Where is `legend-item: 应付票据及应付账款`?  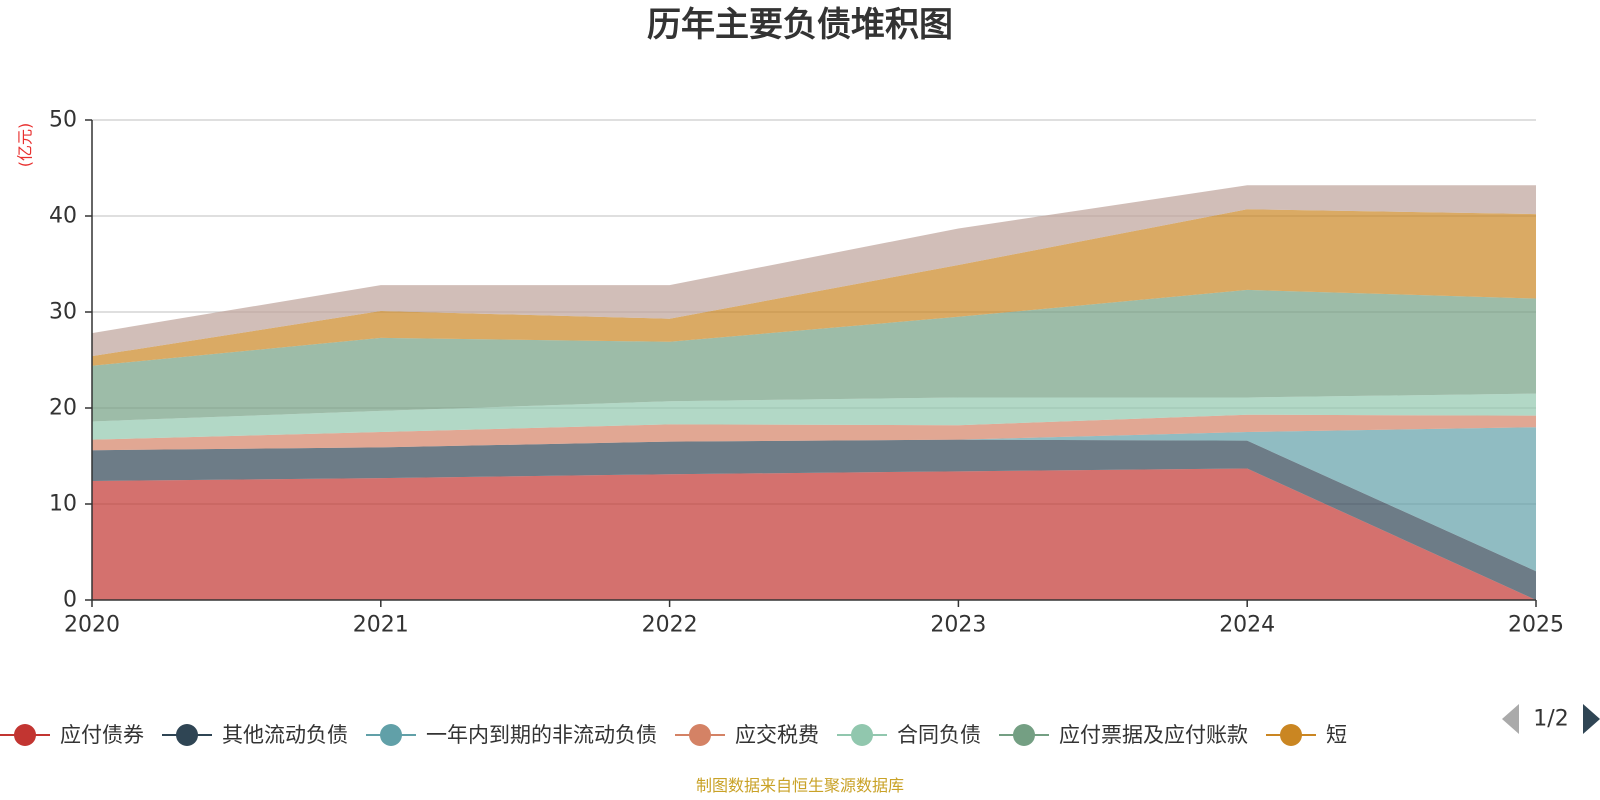 legend-item: 应付票据及应付账款 is located at coordinates (1123, 735).